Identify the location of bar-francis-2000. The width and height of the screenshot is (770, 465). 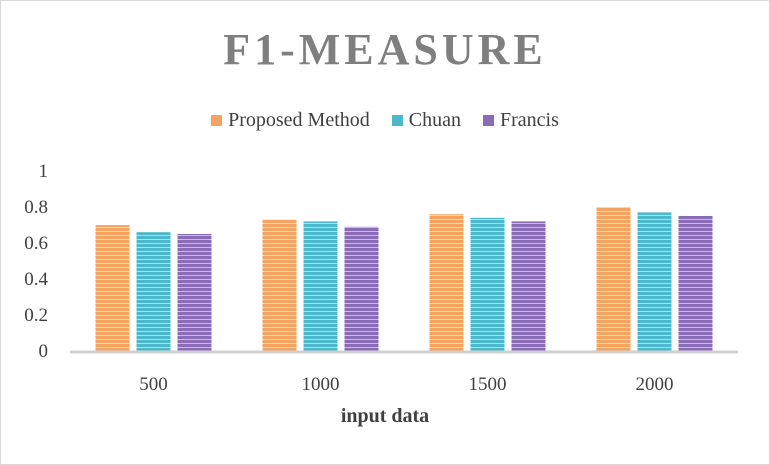
(695, 283).